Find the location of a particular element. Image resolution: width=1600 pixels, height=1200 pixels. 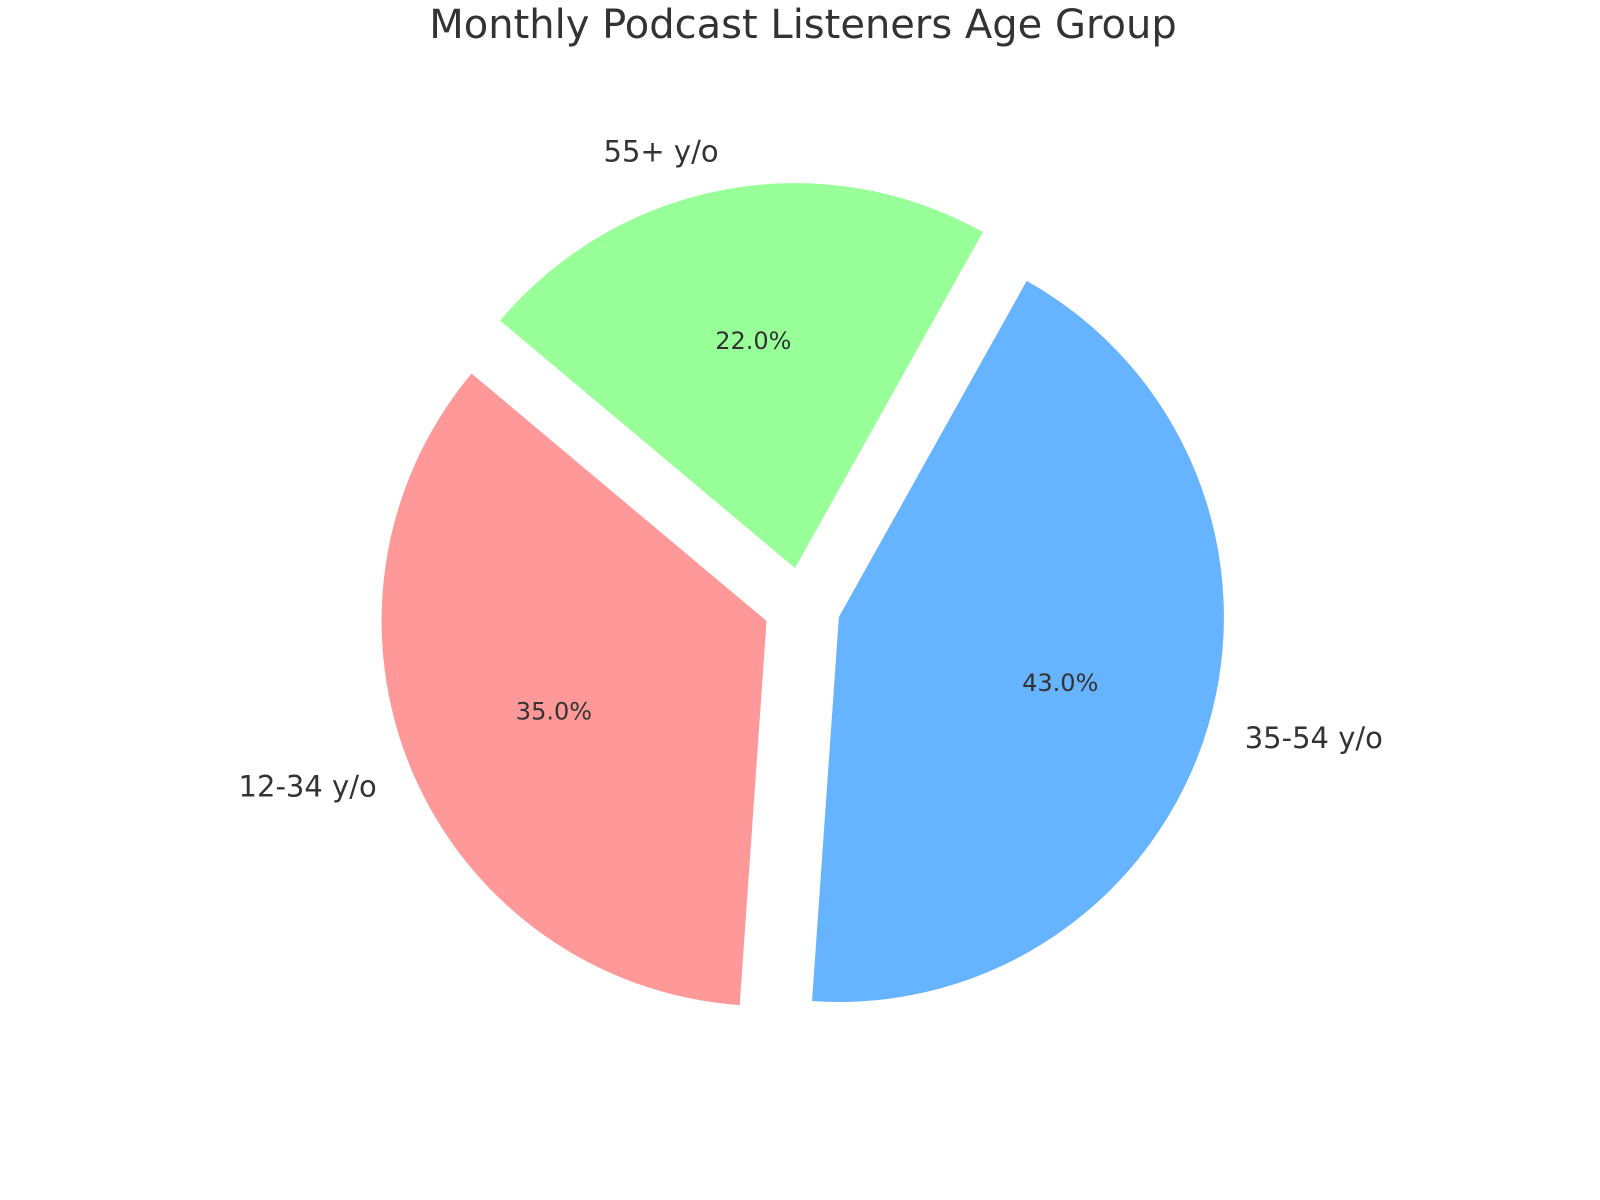

chart-title: Monthly Podcast Listeners Age Group is located at coordinates (803, 25).